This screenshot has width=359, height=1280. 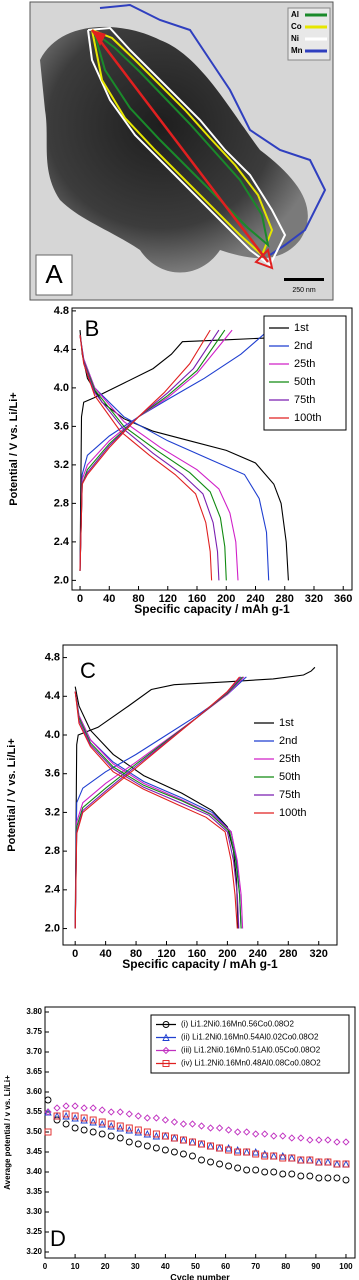 I want to click on panel-label: A, so click(x=54, y=274).